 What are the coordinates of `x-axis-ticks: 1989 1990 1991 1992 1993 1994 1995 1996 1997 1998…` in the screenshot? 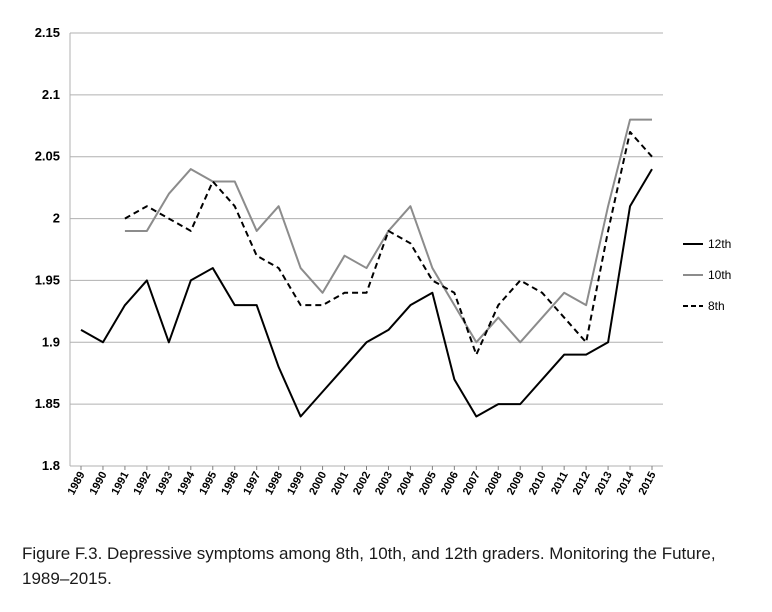 It's located at (362, 481).